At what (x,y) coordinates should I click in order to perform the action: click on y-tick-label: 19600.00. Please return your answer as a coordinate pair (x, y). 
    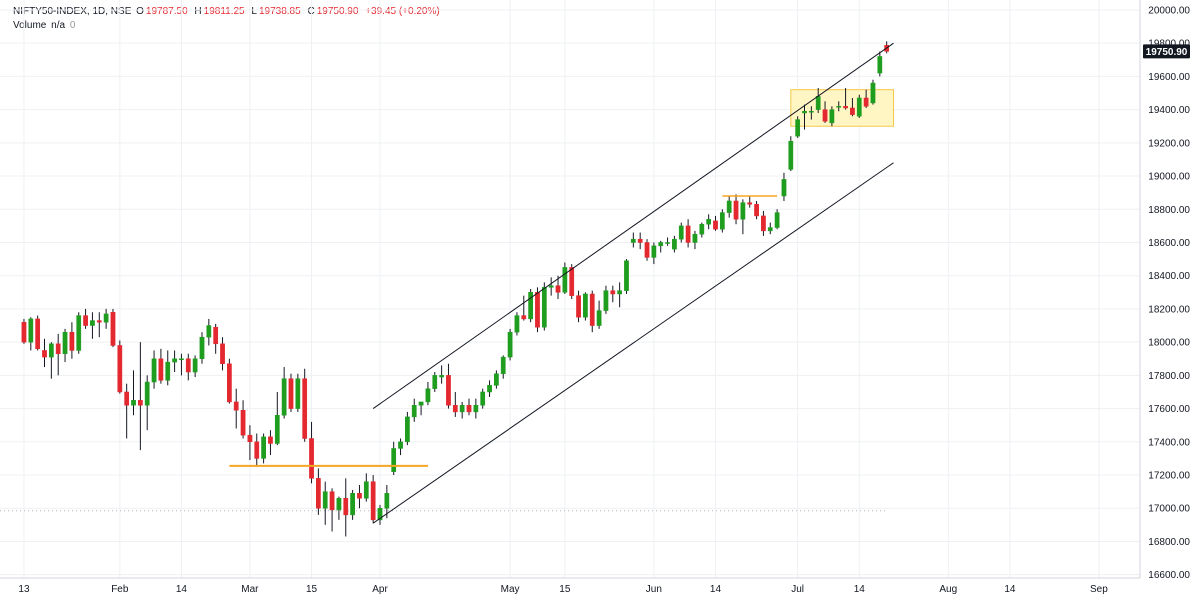
    Looking at the image, I should click on (1169, 77).